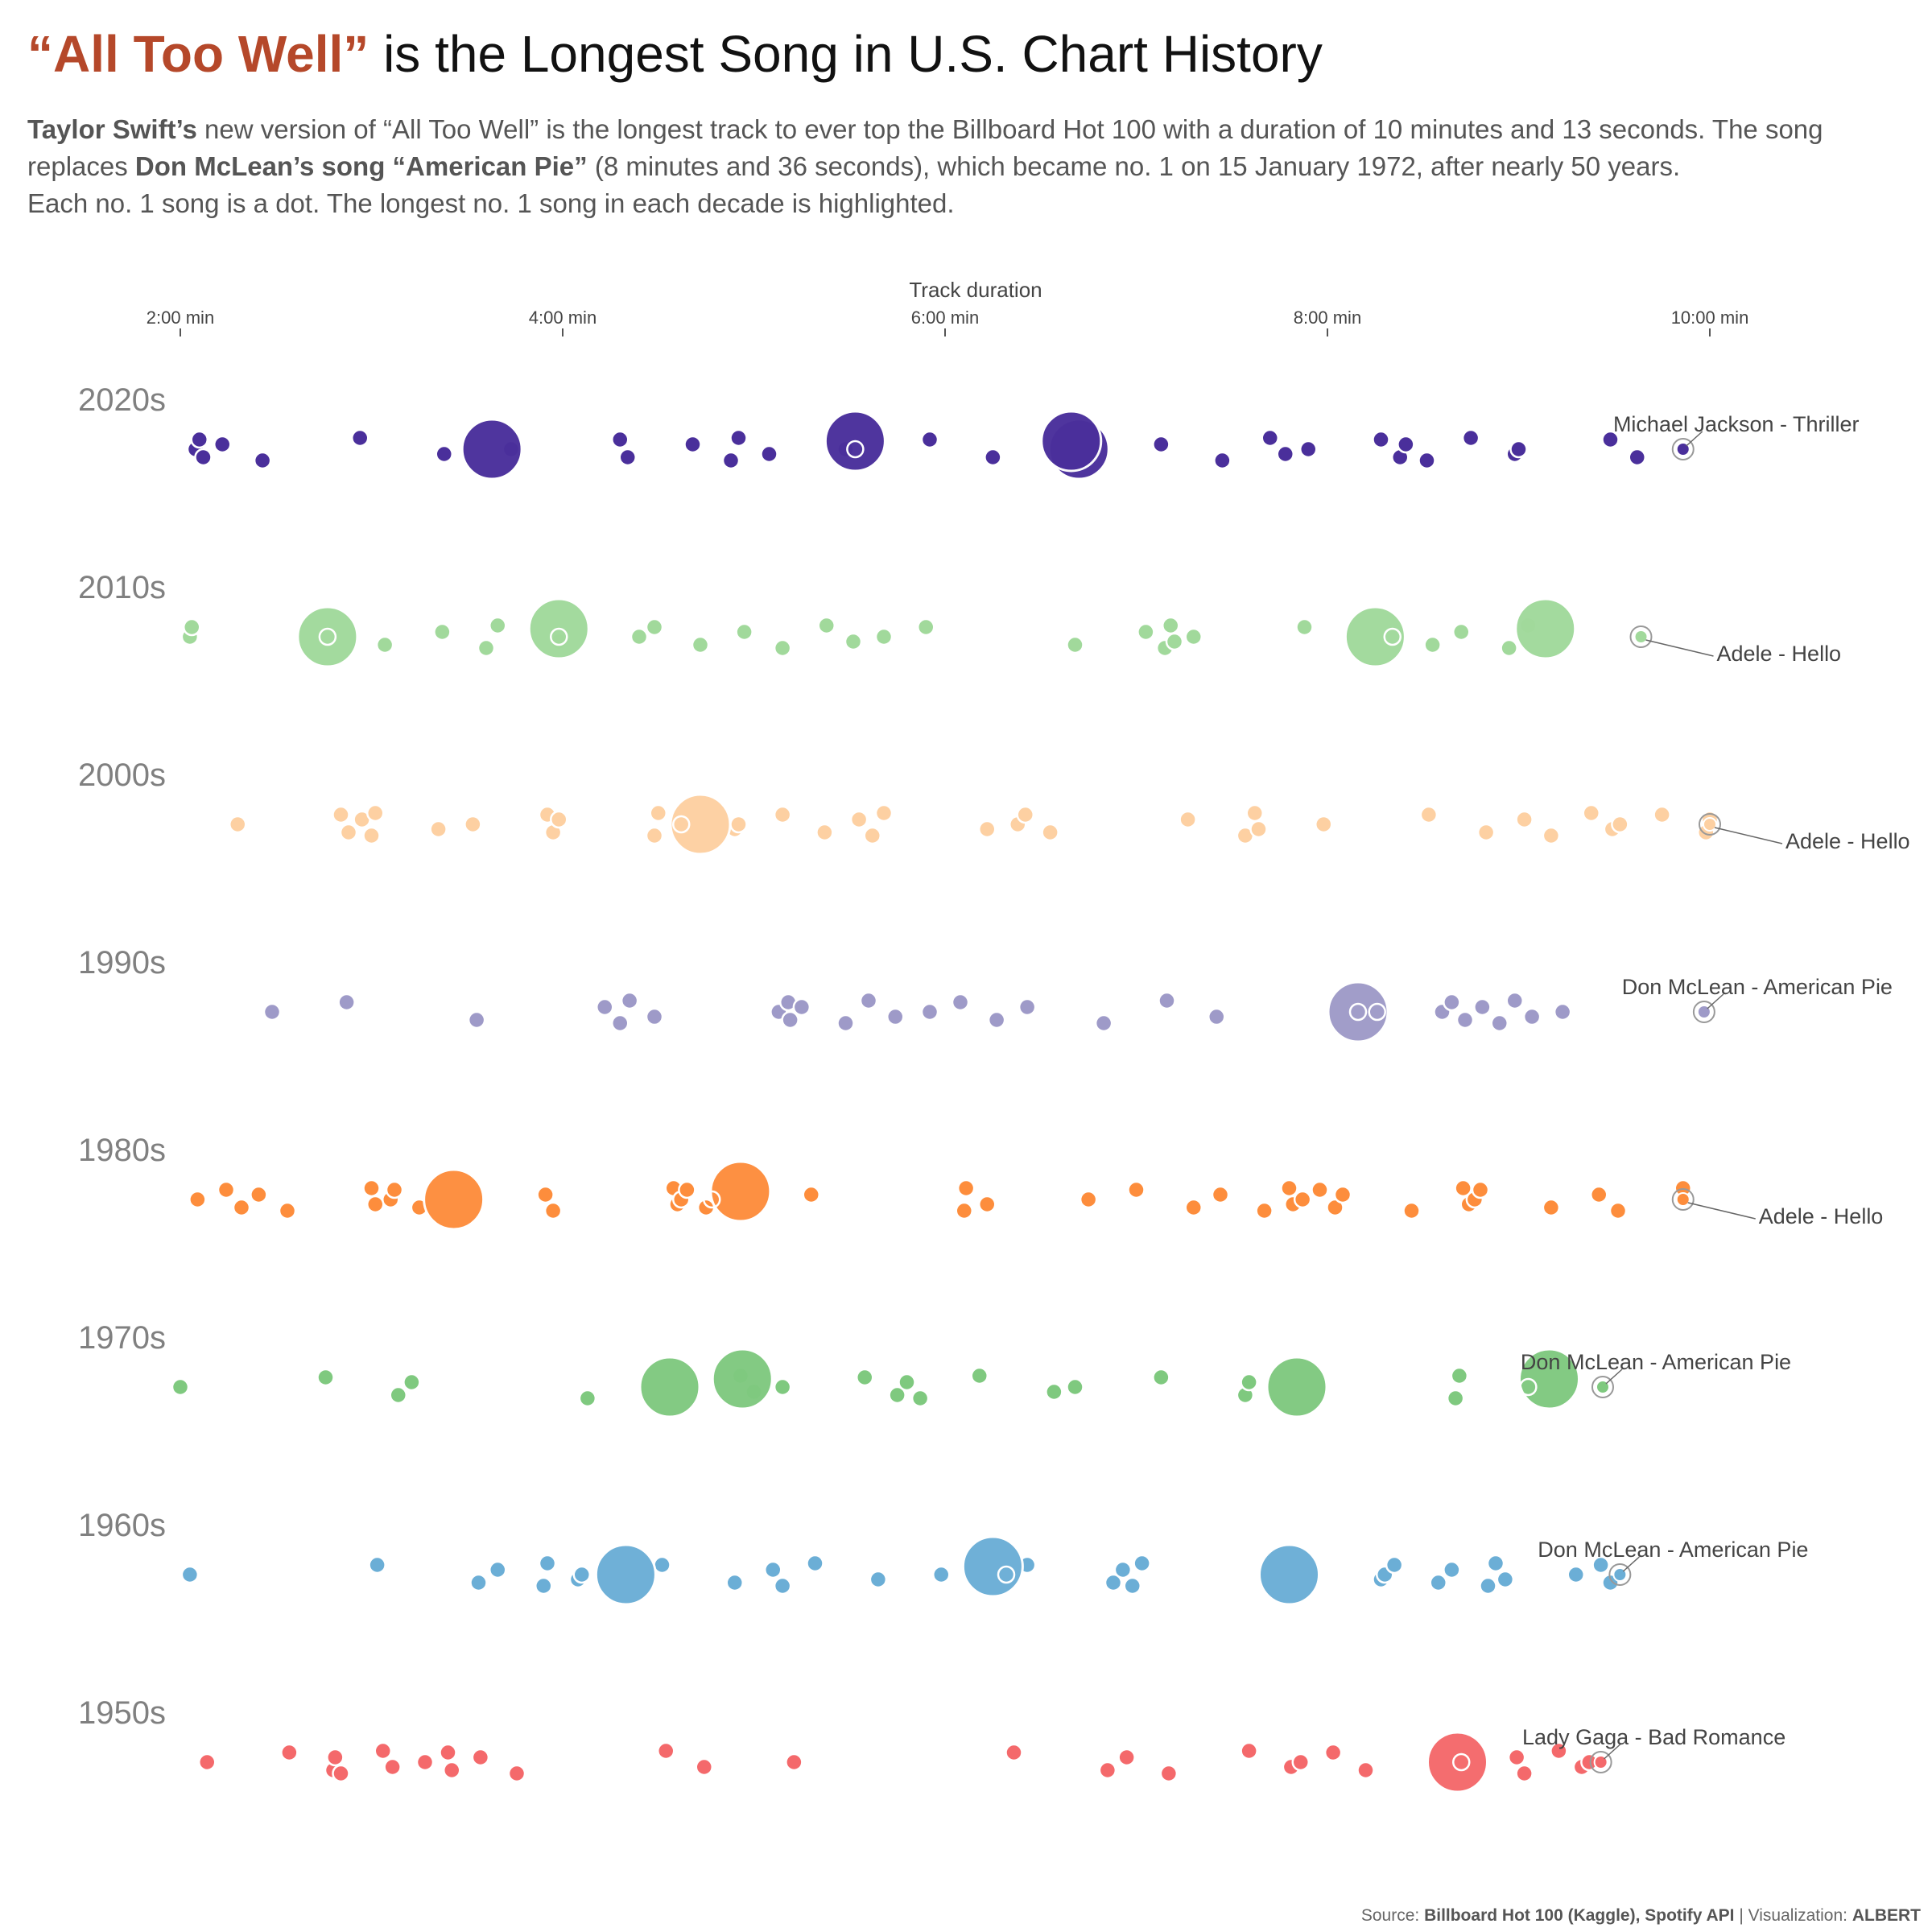  What do you see at coordinates (1007, 1574) in the screenshot?
I see `hollow-dot` at bounding box center [1007, 1574].